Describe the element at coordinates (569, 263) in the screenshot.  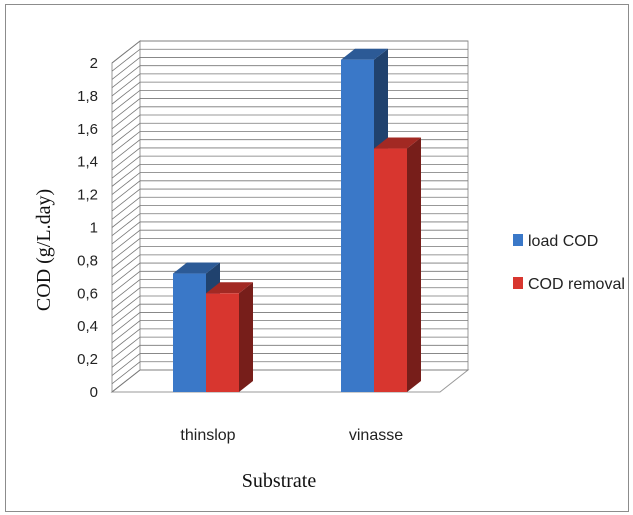
I see `legend: load COD COD removal` at that location.